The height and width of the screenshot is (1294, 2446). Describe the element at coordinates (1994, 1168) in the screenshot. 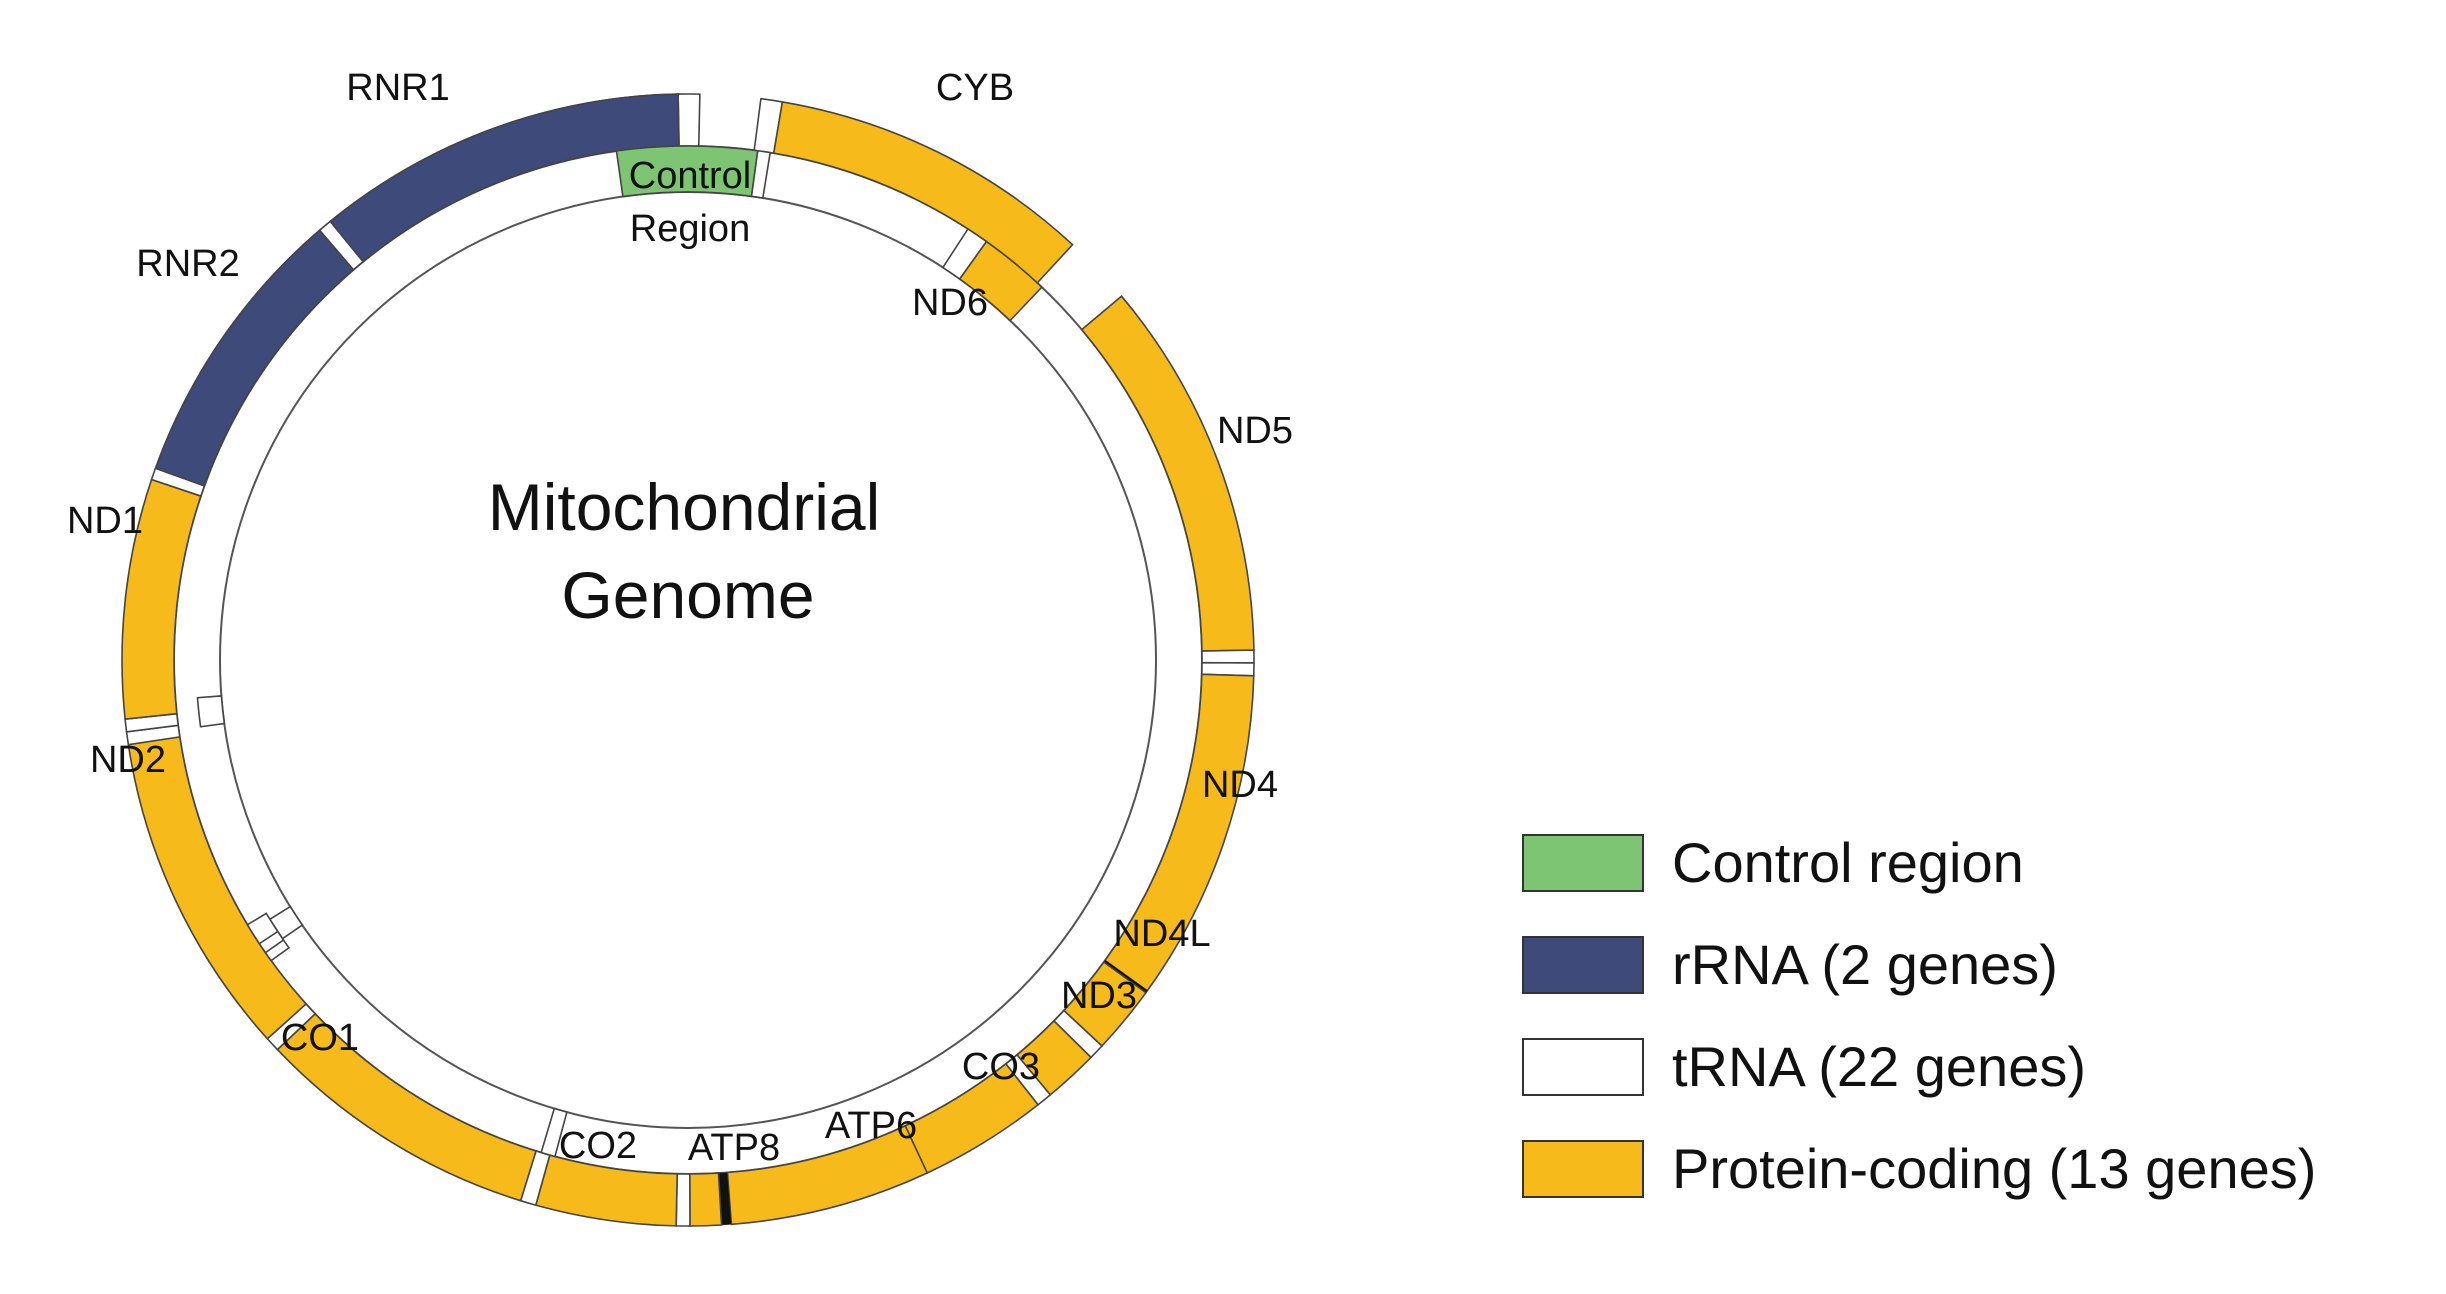

I see `legend-label-protein: Protein-coding (13 genes)` at that location.